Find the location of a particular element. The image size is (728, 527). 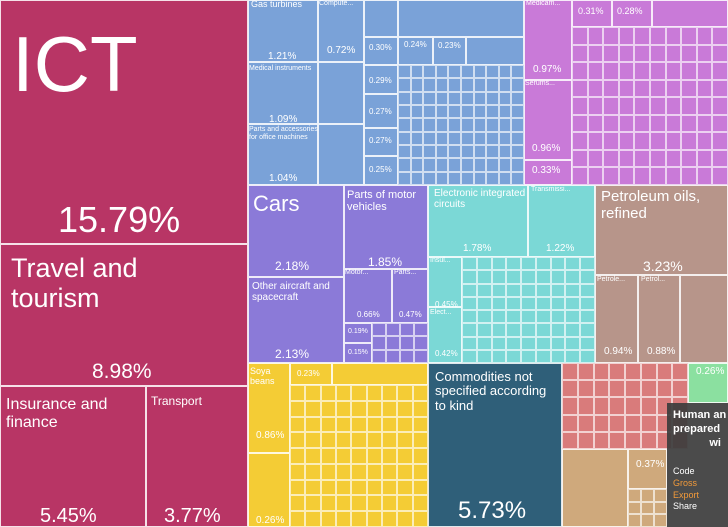

tile-parts-office-machines is located at coordinates (283, 154).